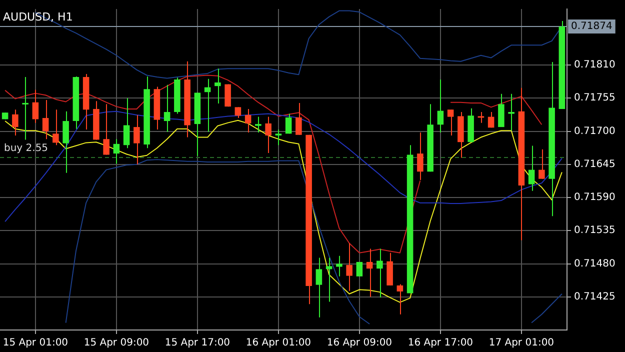 The image size is (625, 352). Describe the element at coordinates (595, 164) in the screenshot. I see `y-tick-label: 0.71645` at that location.